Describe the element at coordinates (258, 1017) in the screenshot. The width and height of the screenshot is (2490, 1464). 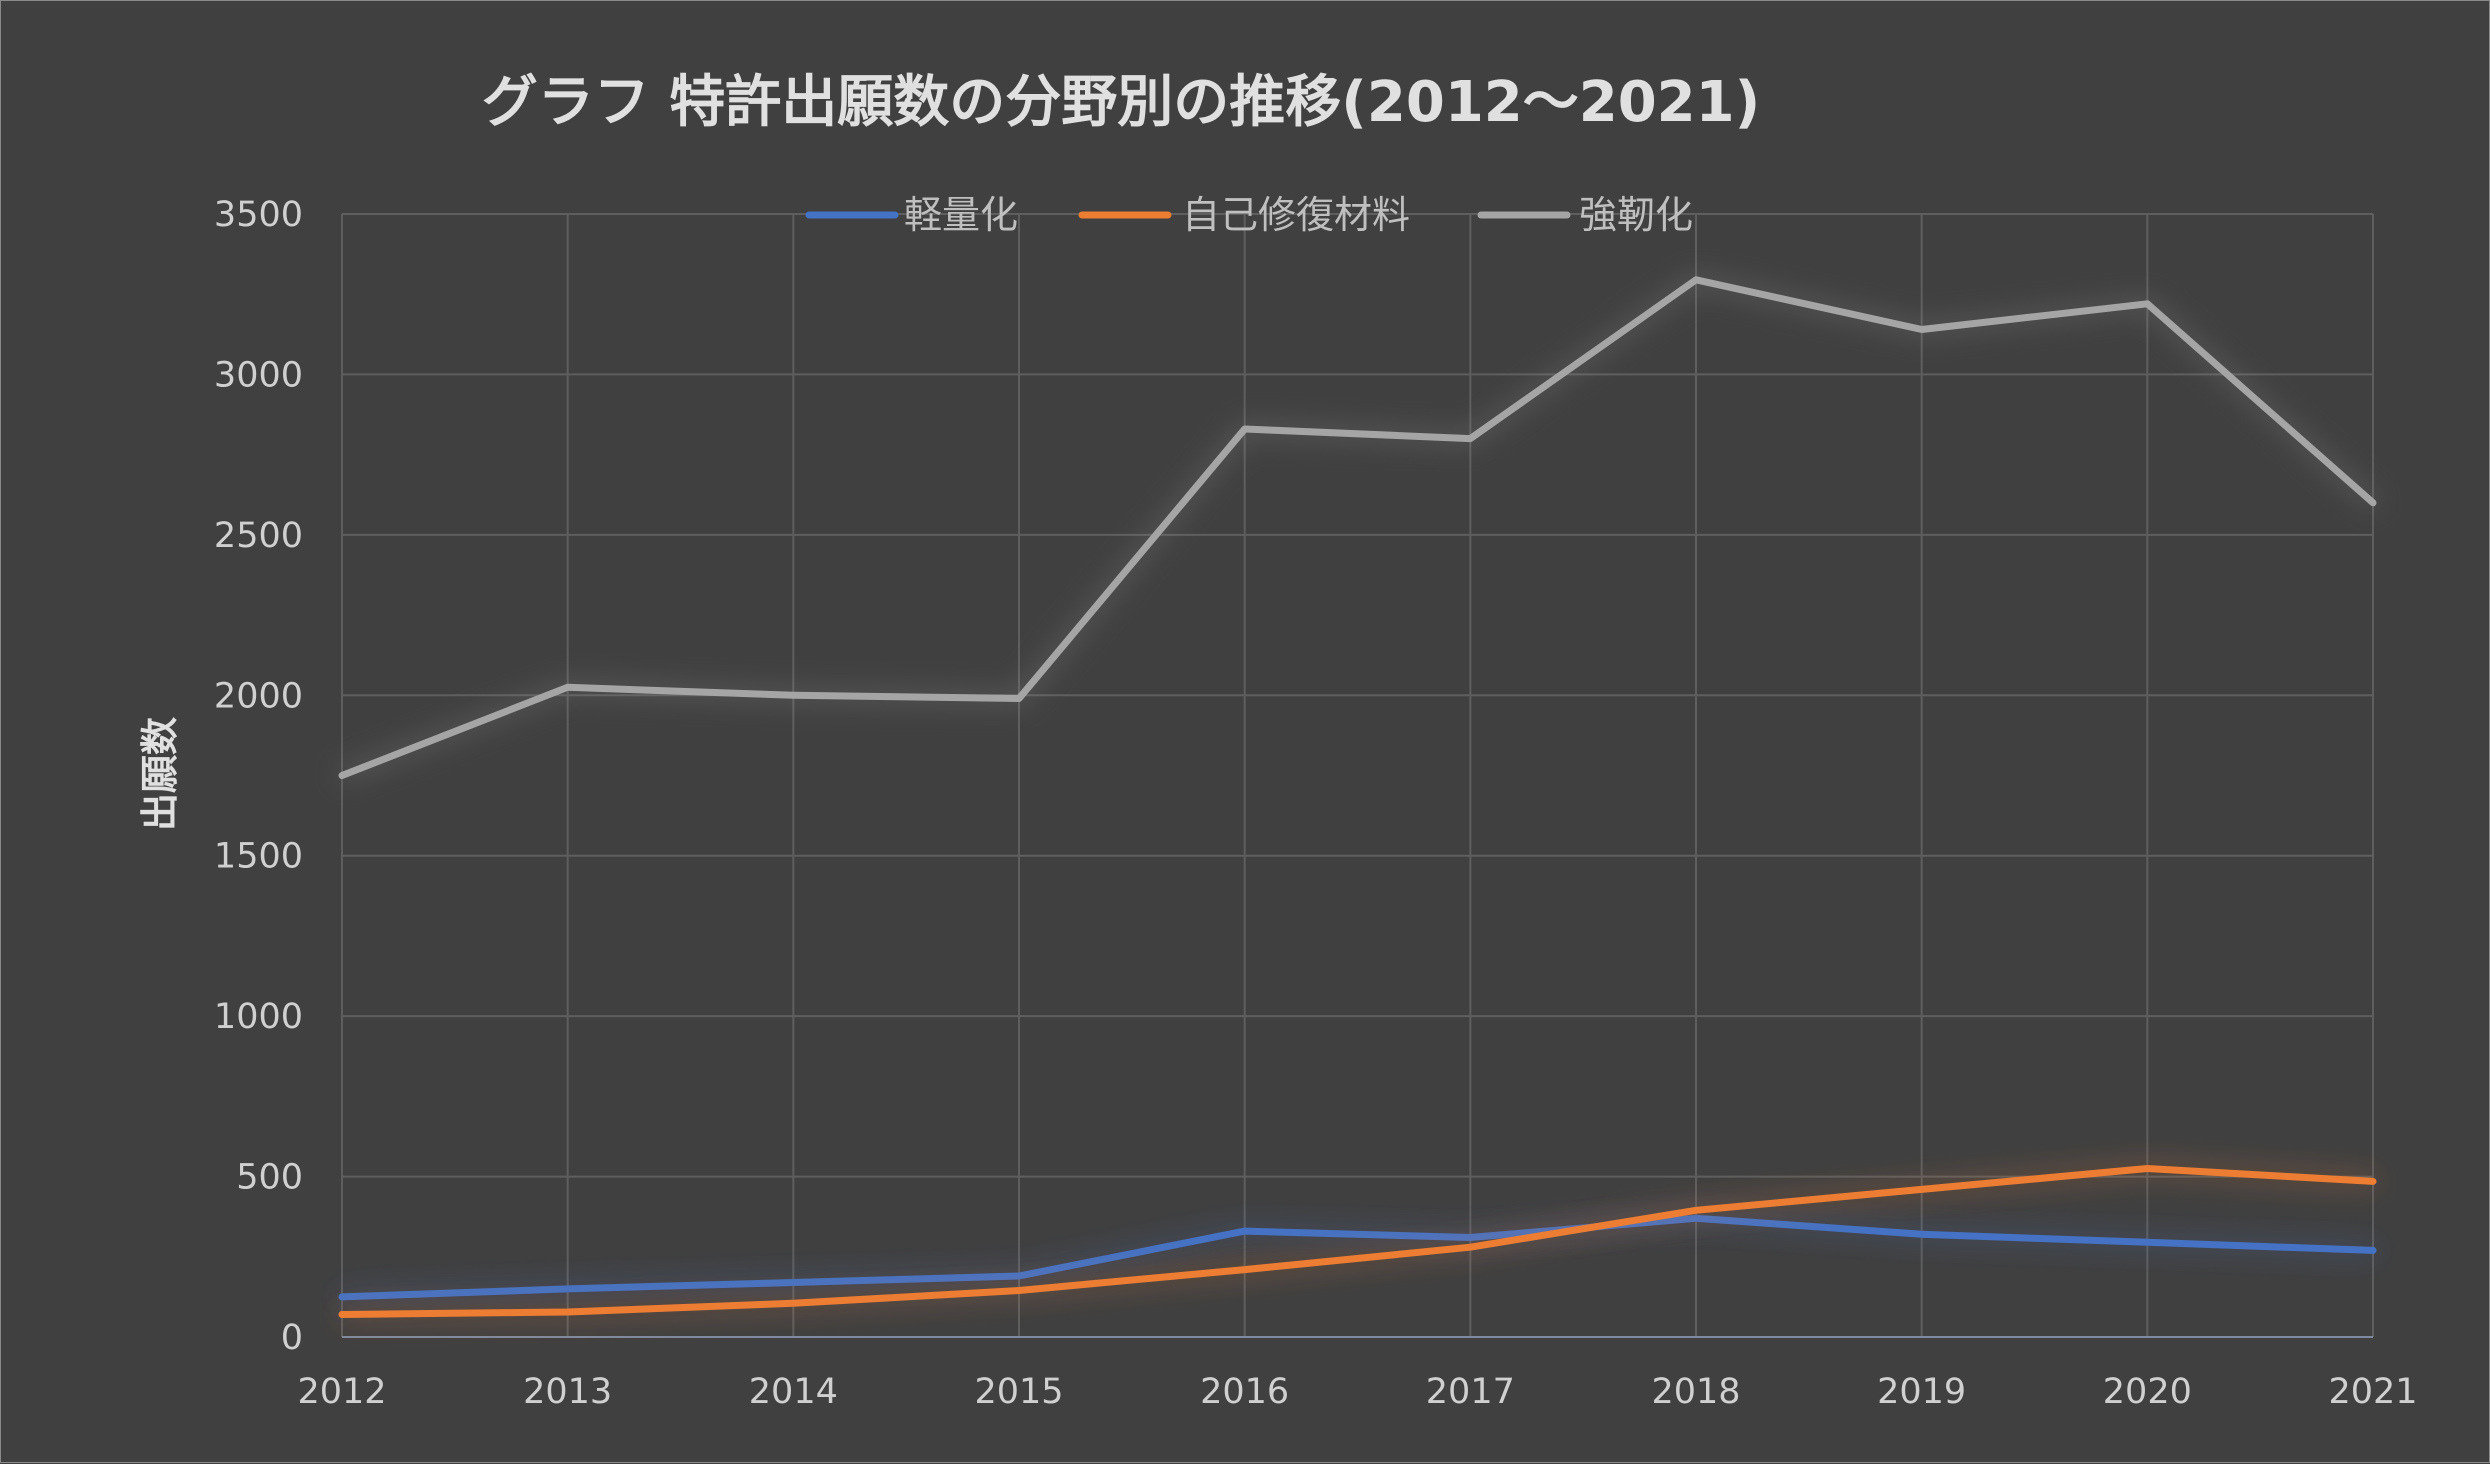
I see `y-tick-label: 1000` at that location.